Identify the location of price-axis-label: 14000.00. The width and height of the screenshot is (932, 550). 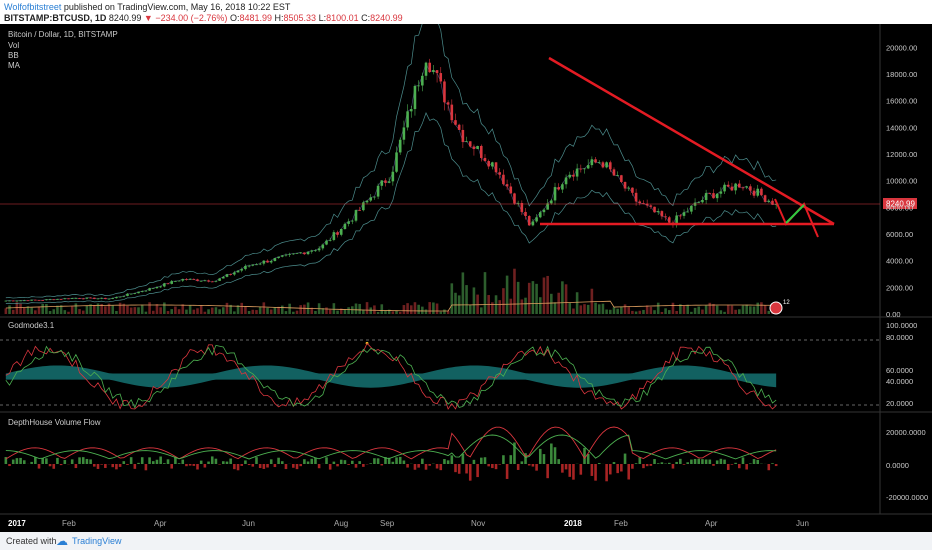
(901, 127).